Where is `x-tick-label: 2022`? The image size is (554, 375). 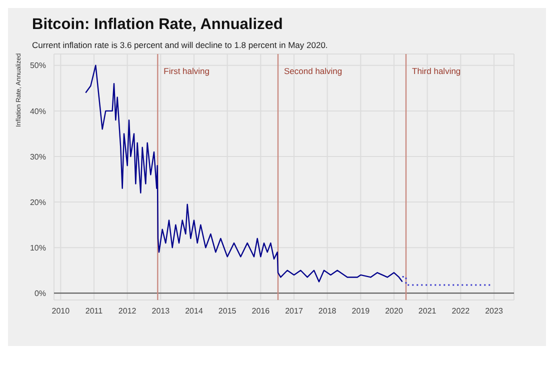
x-tick-label: 2022 is located at coordinates (461, 311).